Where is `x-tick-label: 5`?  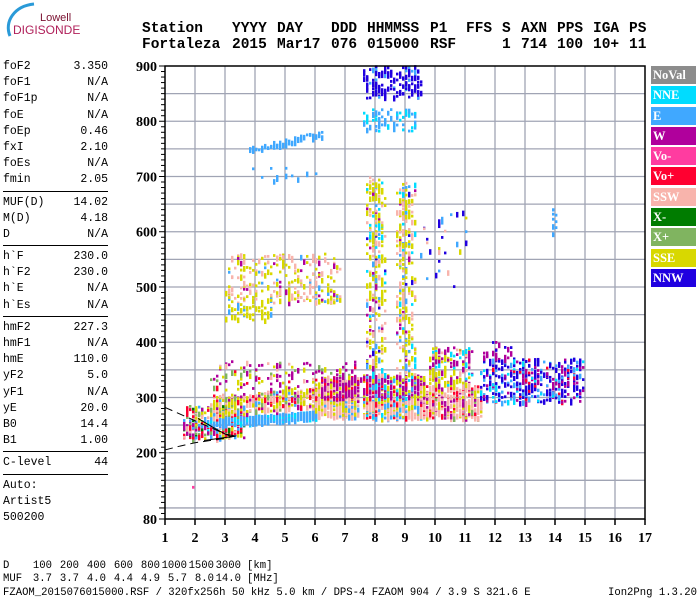
x-tick-label: 5 is located at coordinates (285, 538).